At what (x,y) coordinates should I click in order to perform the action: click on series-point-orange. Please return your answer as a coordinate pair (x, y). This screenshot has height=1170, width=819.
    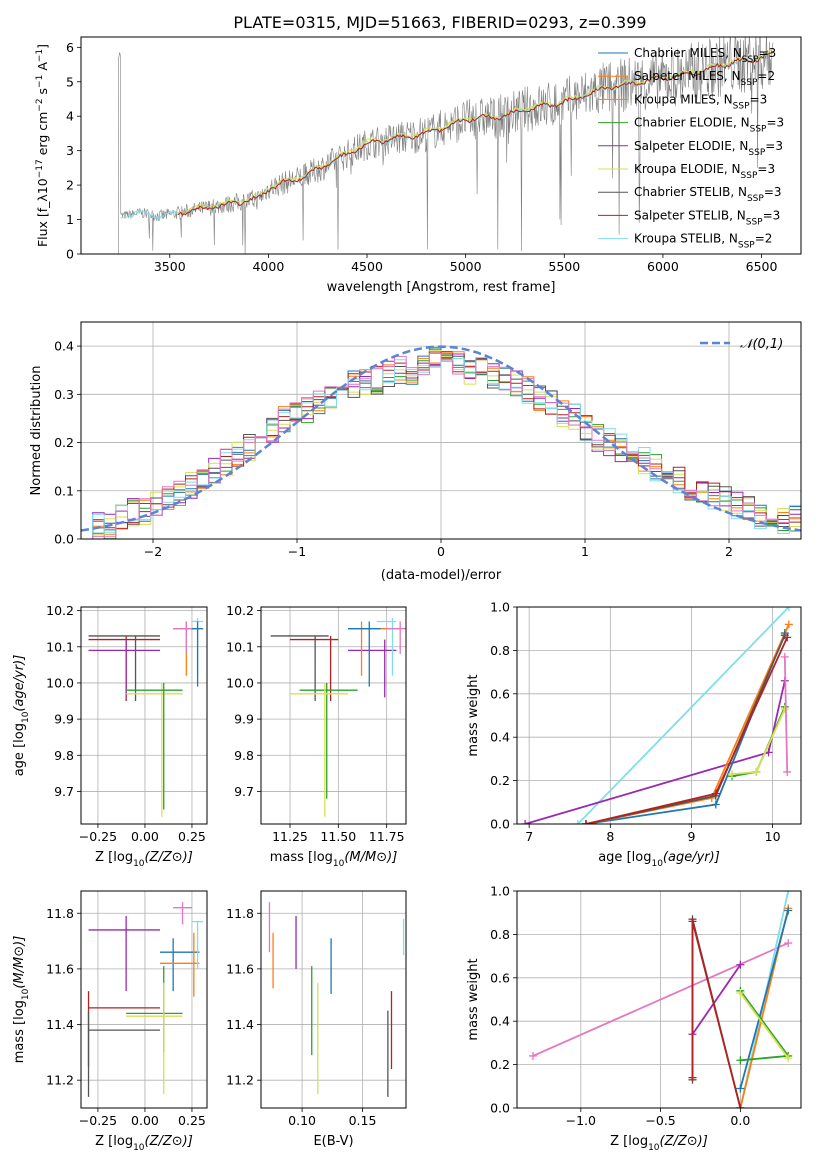
    Looking at the image, I should click on (788, 624).